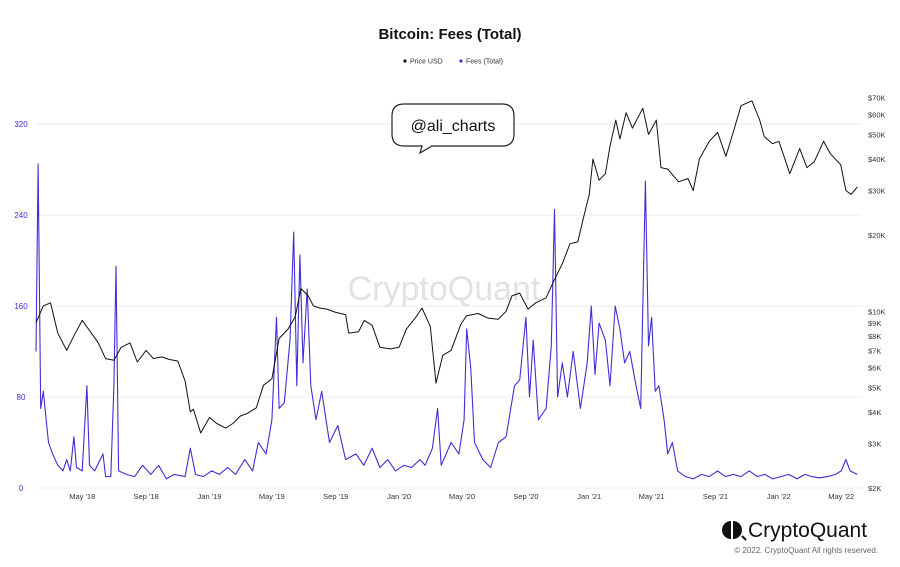 This screenshot has width=900, height=567. Describe the element at coordinates (841, 496) in the screenshot. I see `x-tick-label: May '22` at that location.